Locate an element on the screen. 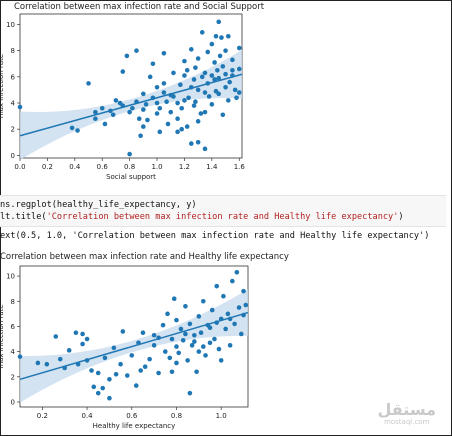  y-tick-label: 0 is located at coordinates (13, 402).